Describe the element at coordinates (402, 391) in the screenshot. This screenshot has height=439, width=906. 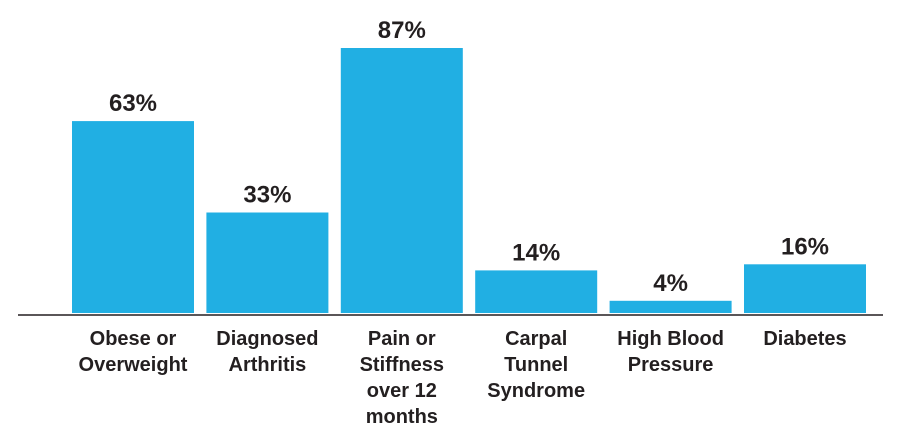
I see `category-label-3-line-3: over 12` at that location.